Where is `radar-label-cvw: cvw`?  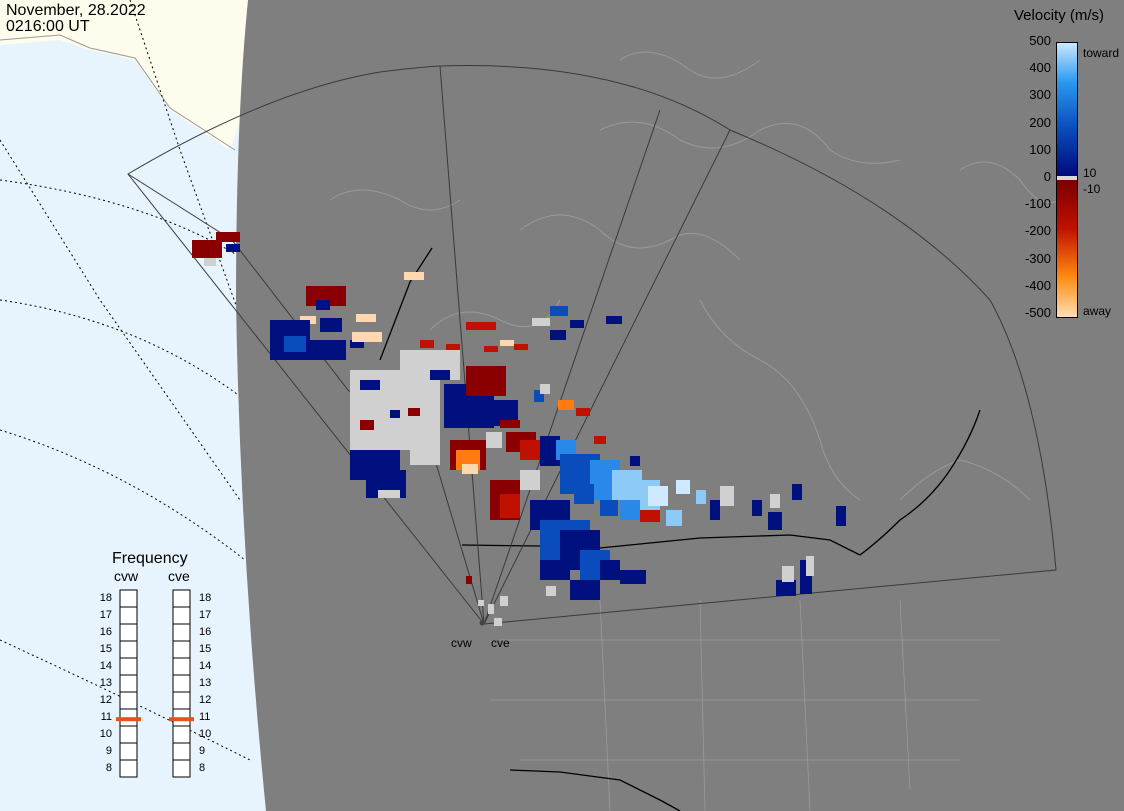 radar-label-cvw: cvw is located at coordinates (461, 643).